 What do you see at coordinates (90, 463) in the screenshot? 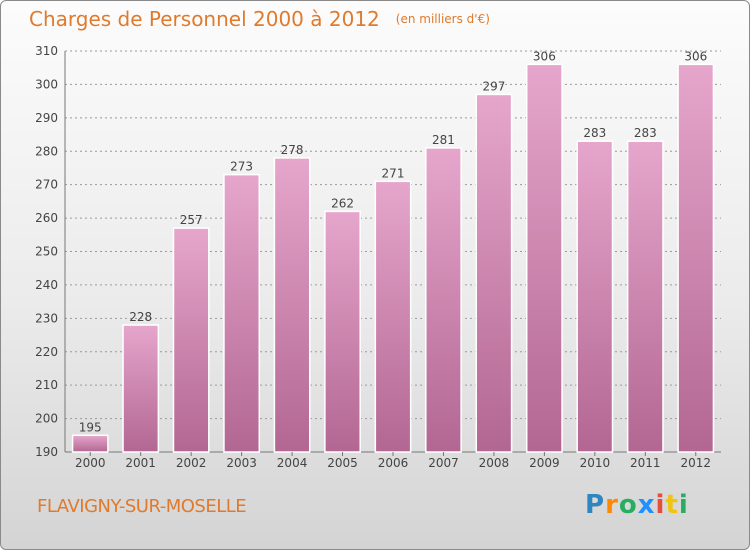
I see `x-tick-label: 2000` at bounding box center [90, 463].